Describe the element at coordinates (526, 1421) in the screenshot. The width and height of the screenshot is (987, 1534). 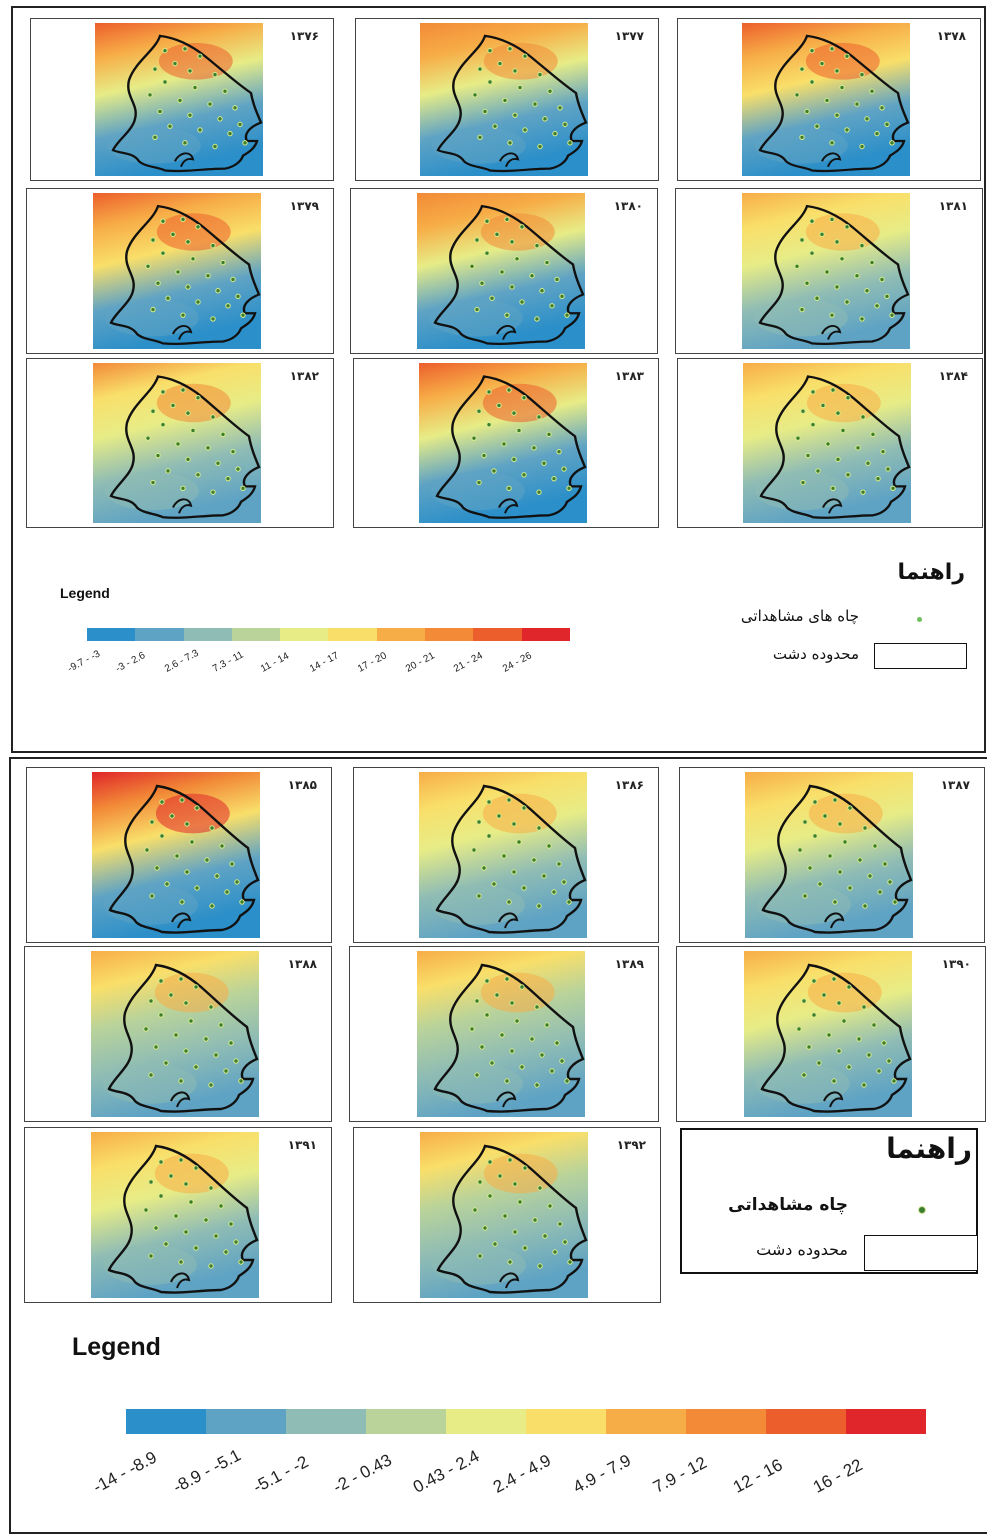
I see `bottom-legend-color-bar` at that location.